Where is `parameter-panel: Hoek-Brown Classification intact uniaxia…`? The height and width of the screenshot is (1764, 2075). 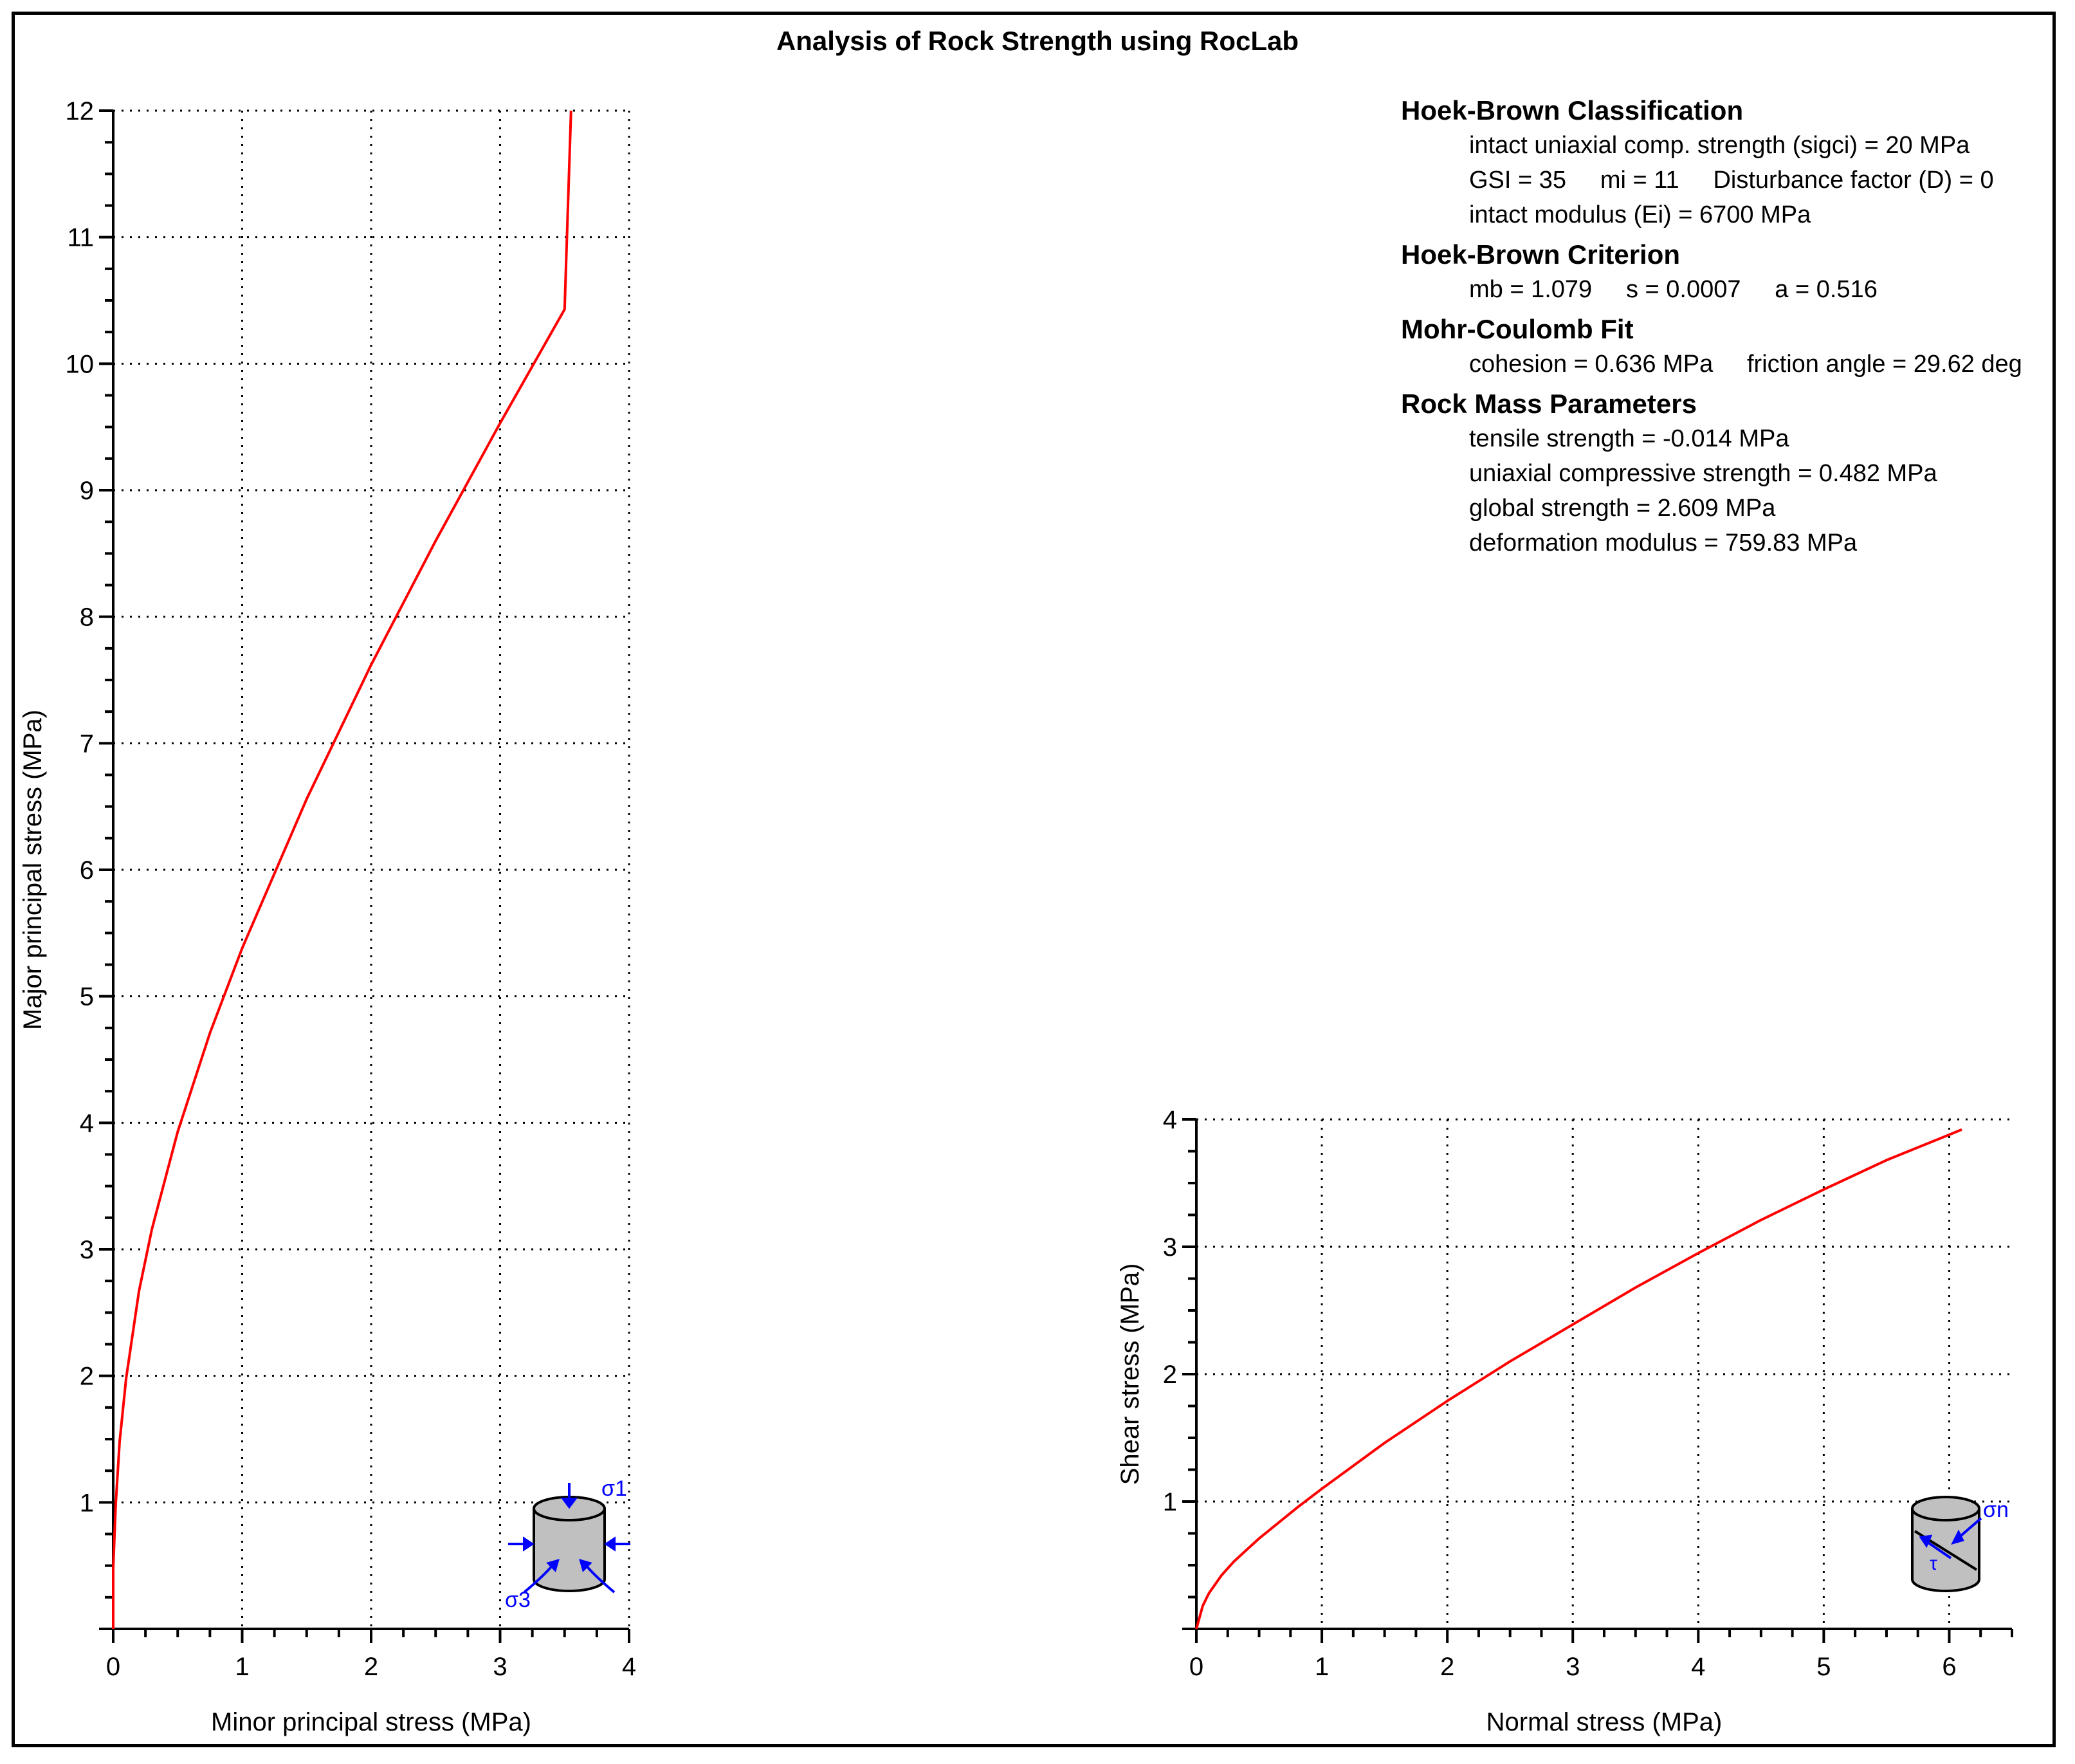 parameter-panel: Hoek-Brown Classification intact uniaxia… is located at coordinates (1726, 329).